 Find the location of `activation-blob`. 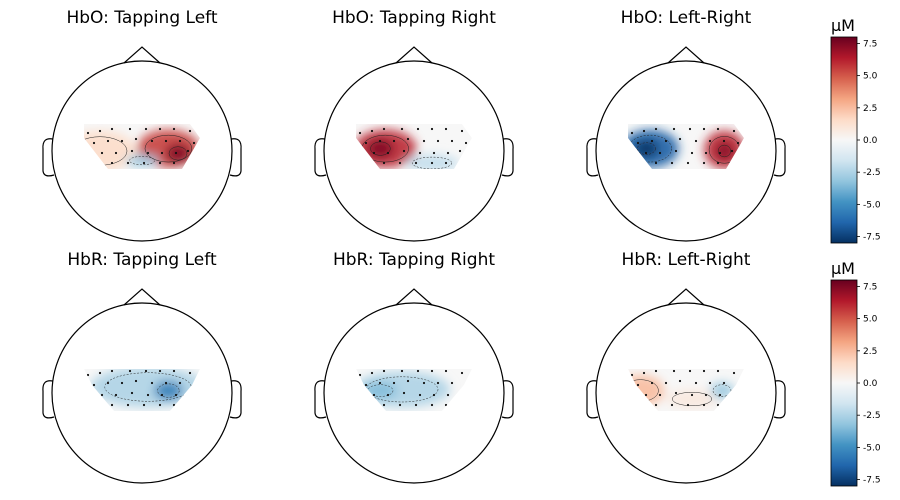

activation-blob is located at coordinates (168, 391).